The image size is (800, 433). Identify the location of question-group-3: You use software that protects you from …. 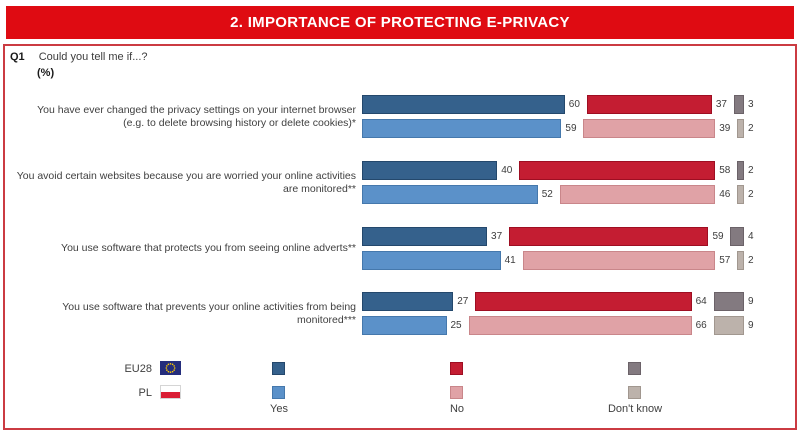
(400, 248).